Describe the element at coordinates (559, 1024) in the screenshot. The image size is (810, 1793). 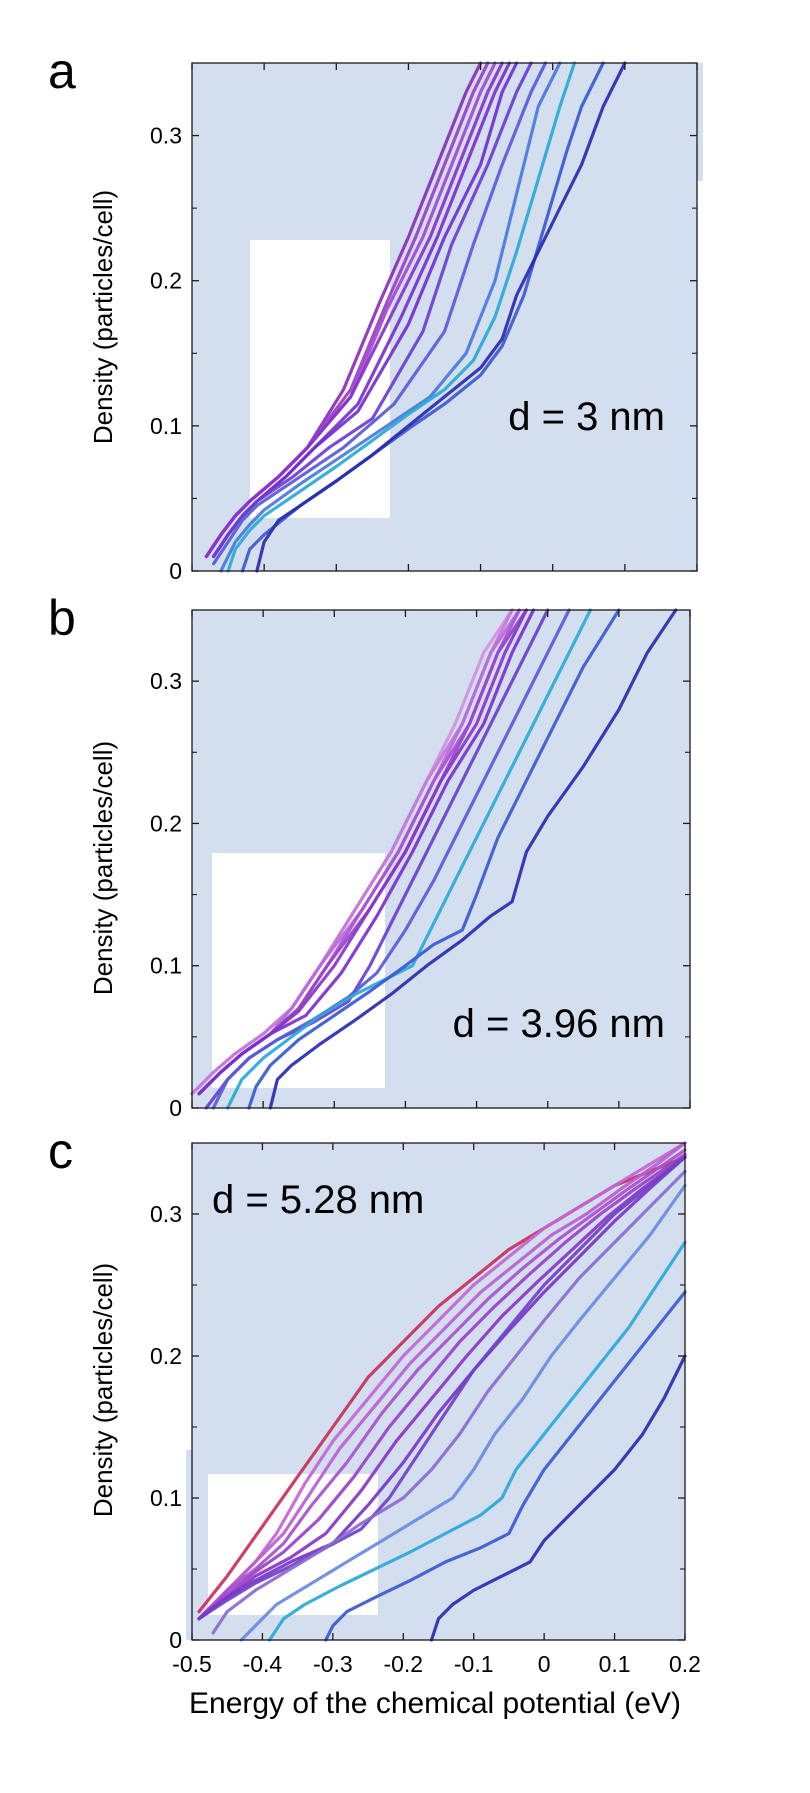
I see `panel-annotation: d = 3.96 nm` at that location.